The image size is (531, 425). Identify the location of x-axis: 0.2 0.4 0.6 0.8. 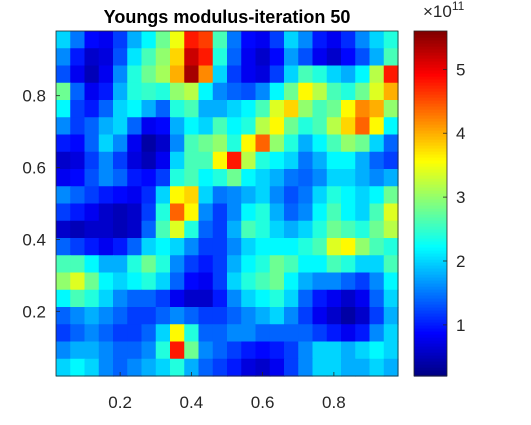
(227, 392).